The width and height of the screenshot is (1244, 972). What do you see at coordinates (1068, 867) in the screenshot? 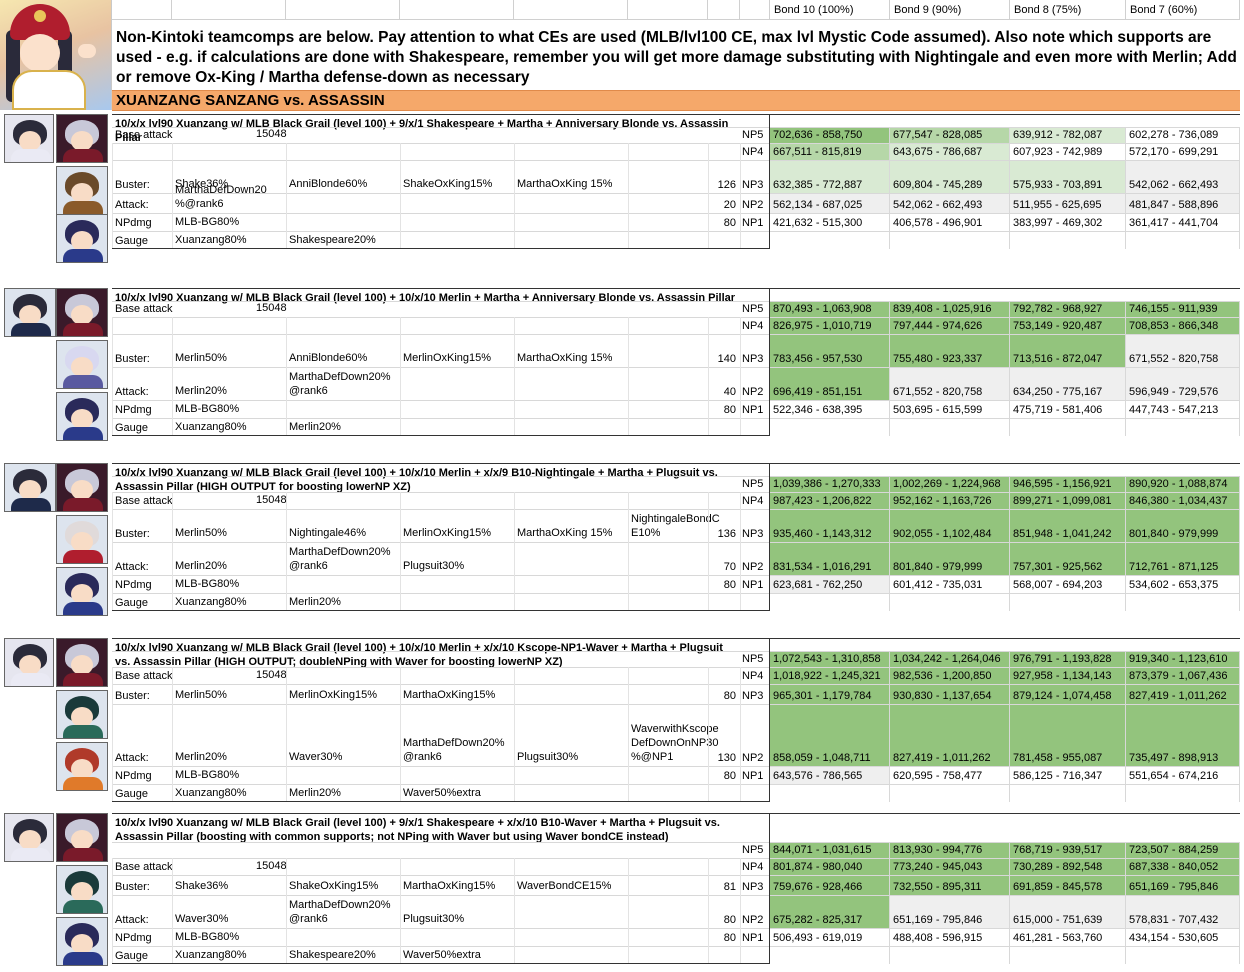
I see `damage-range-cell: 730,289 - 892,548` at bounding box center [1068, 867].